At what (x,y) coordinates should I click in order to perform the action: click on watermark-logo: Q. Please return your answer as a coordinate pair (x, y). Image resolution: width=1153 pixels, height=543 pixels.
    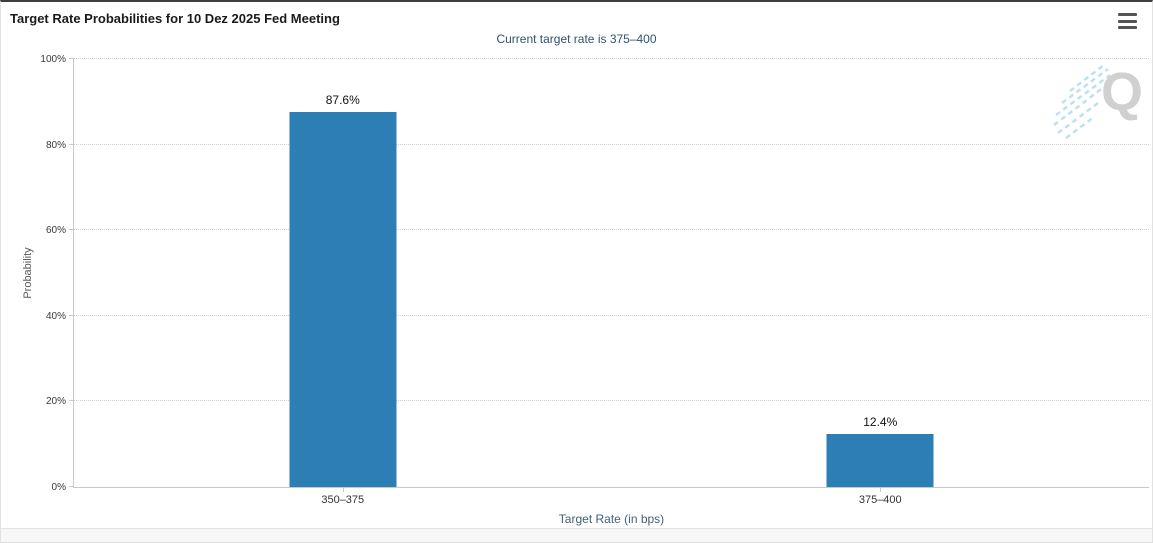
    Looking at the image, I should click on (1099, 101).